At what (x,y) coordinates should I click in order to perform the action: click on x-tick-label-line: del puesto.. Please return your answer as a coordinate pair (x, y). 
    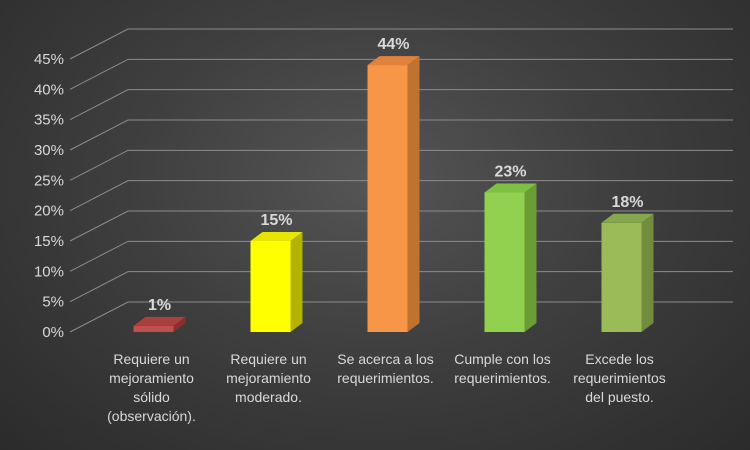
    Looking at the image, I should click on (619, 397).